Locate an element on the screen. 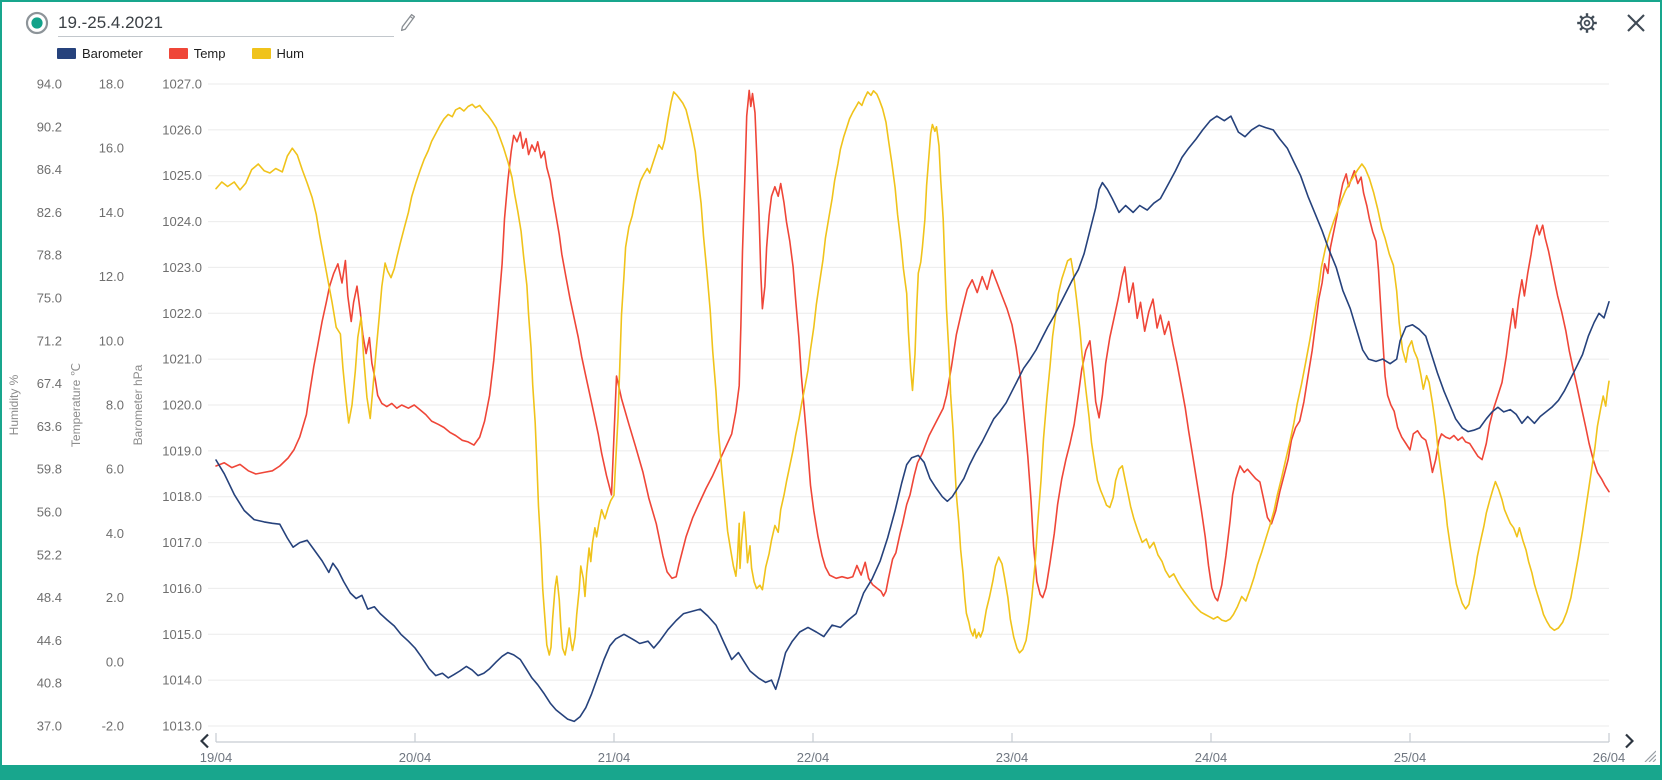 The image size is (1662, 780). hum-swatch is located at coordinates (261, 53).